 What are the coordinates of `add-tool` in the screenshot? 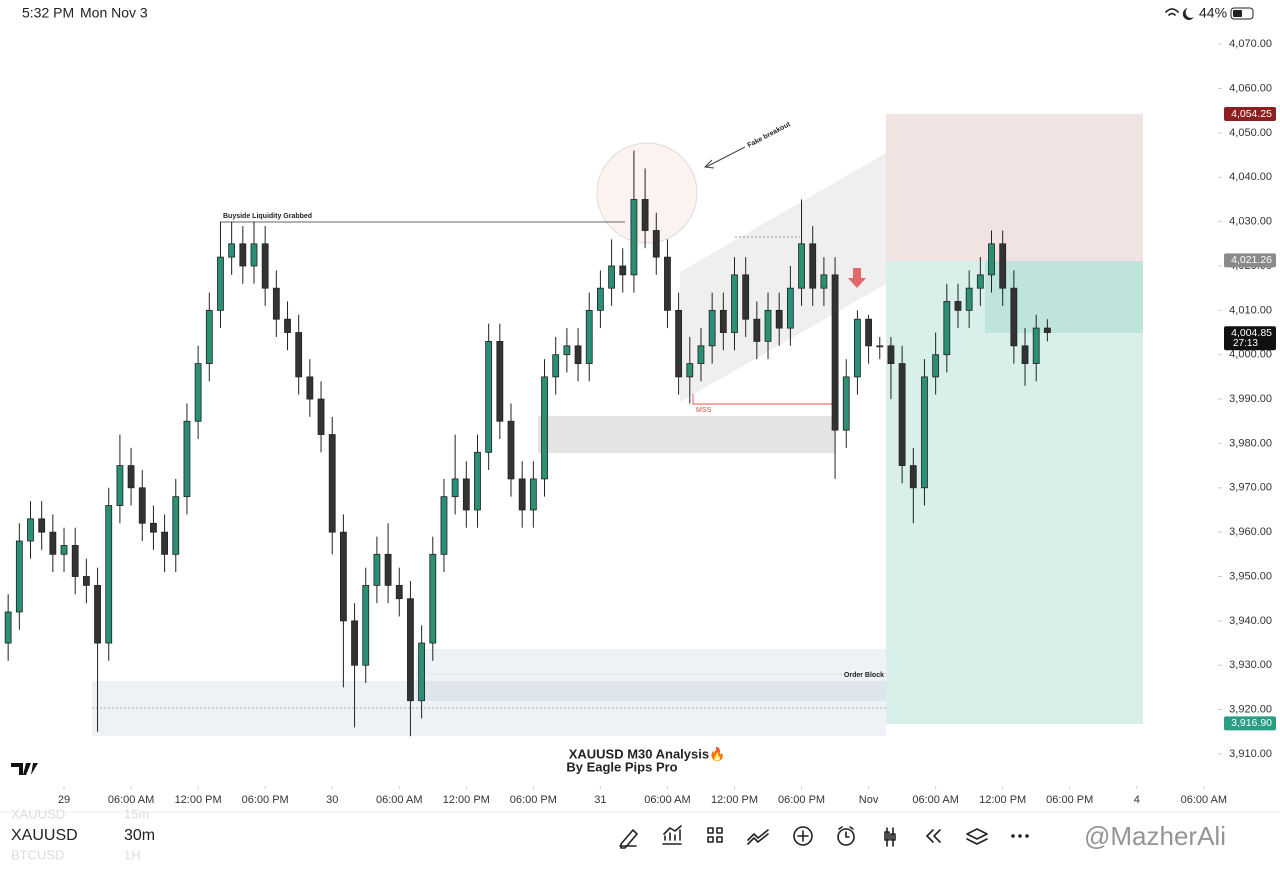 It's located at (803, 836).